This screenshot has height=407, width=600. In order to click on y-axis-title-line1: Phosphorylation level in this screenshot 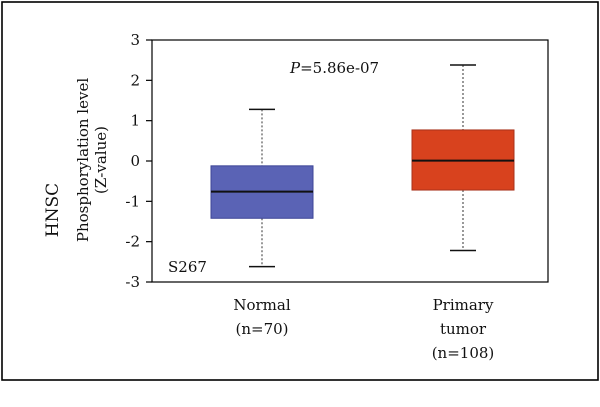, I will do `click(83, 160)`.